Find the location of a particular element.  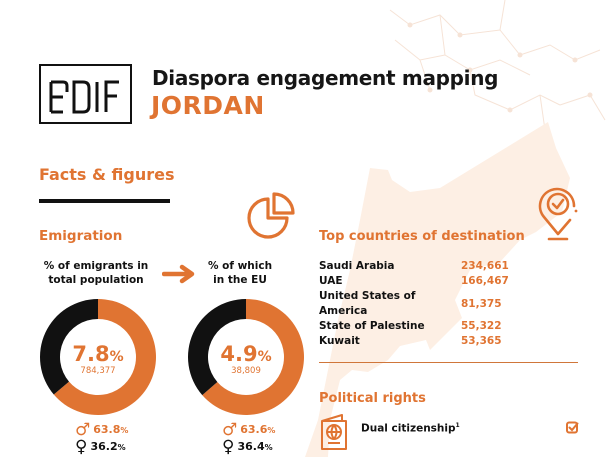

donut-chart-total is located at coordinates (98, 357).